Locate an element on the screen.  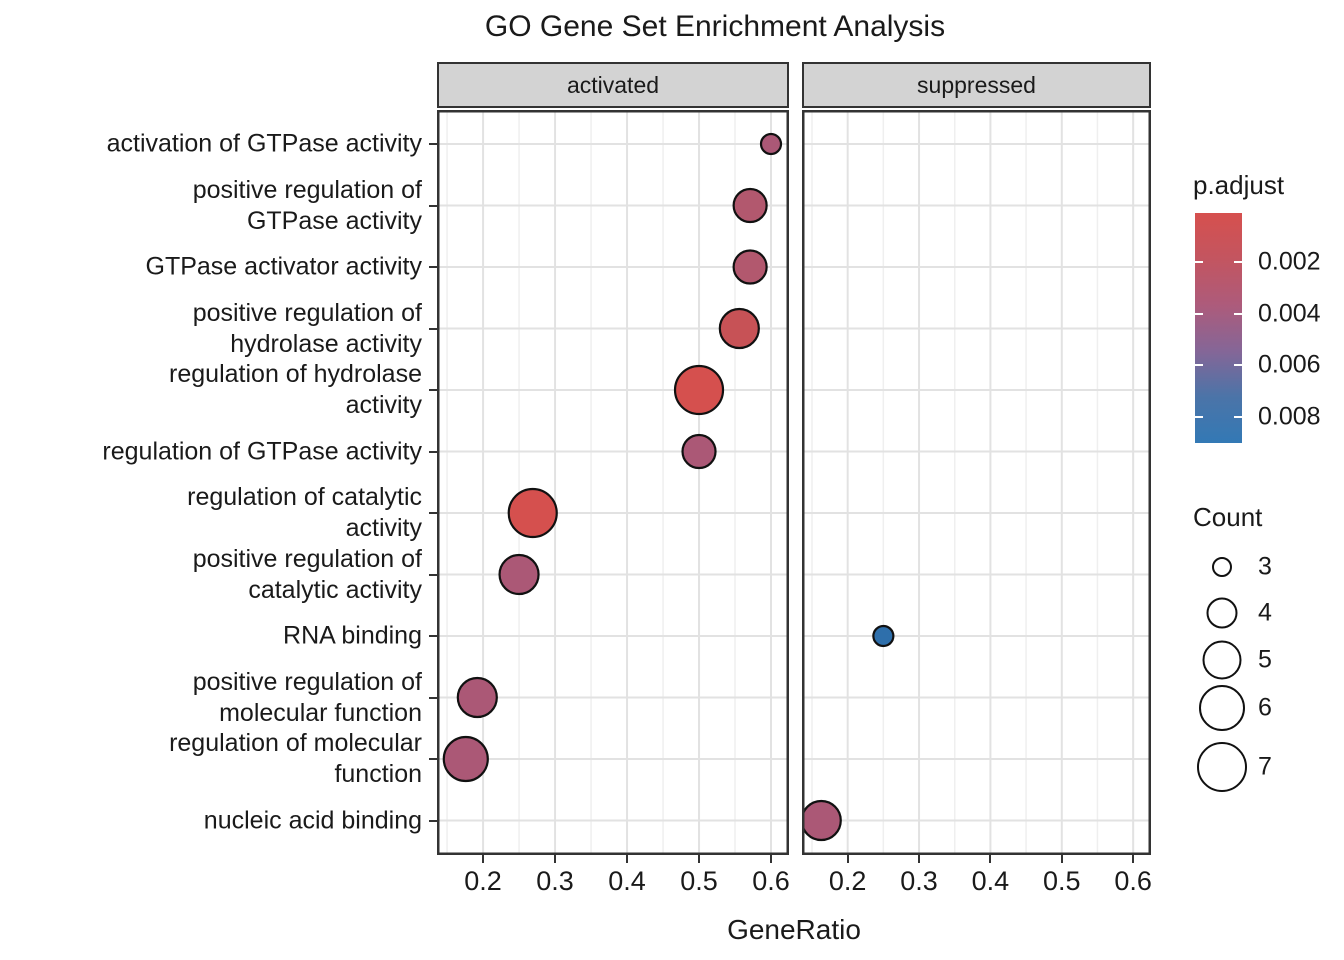
y-axis-label: regulation of catalytic activity is located at coordinates (304, 512).